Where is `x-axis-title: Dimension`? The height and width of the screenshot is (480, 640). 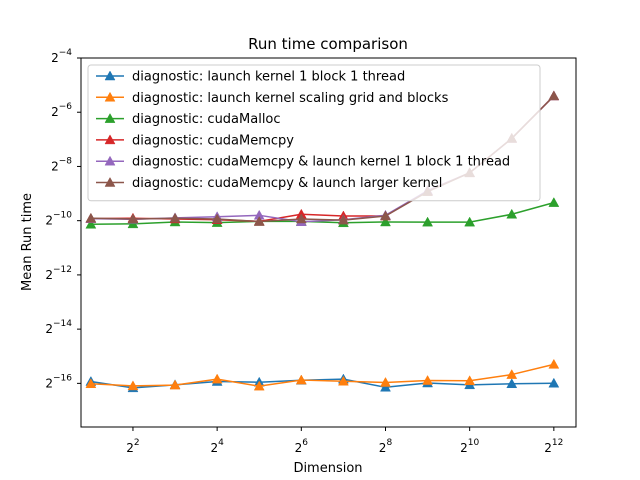 x-axis-title: Dimension is located at coordinates (327, 468).